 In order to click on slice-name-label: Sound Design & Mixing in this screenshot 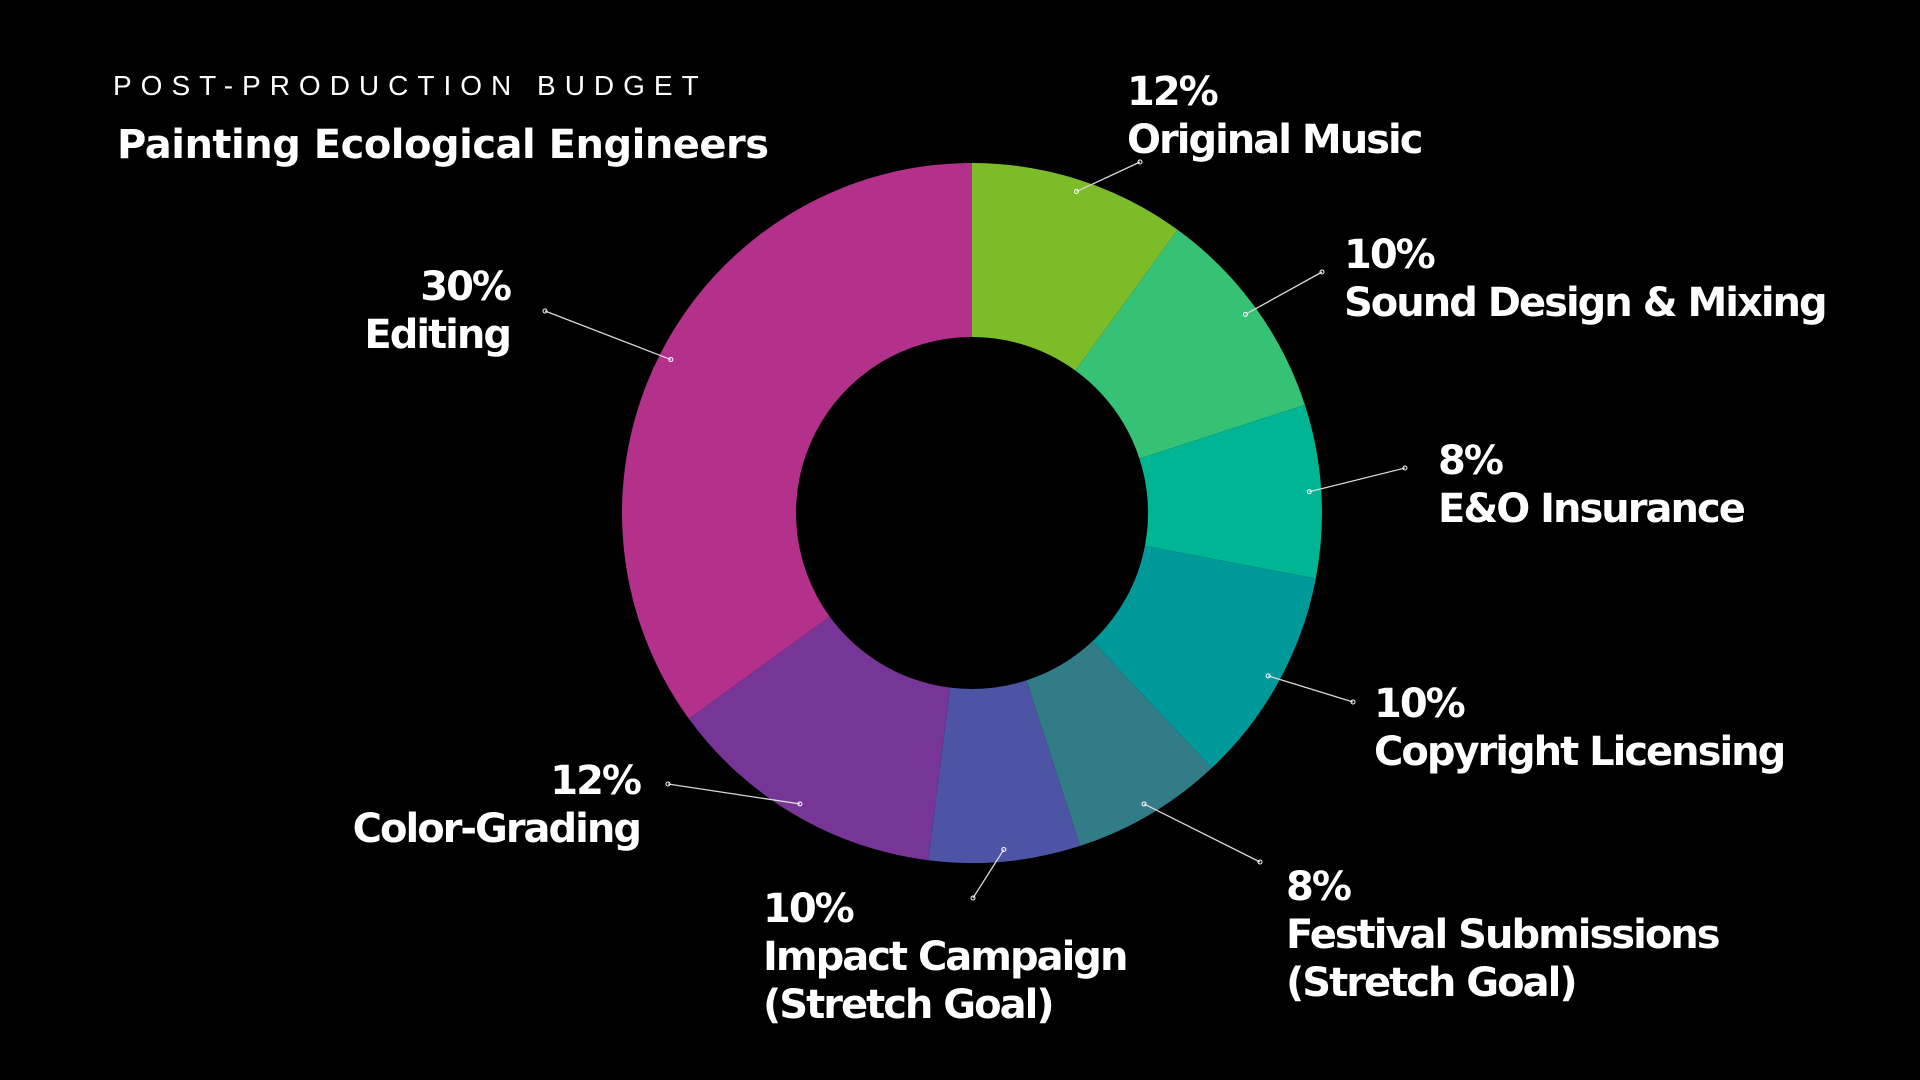, I will do `click(1585, 303)`.